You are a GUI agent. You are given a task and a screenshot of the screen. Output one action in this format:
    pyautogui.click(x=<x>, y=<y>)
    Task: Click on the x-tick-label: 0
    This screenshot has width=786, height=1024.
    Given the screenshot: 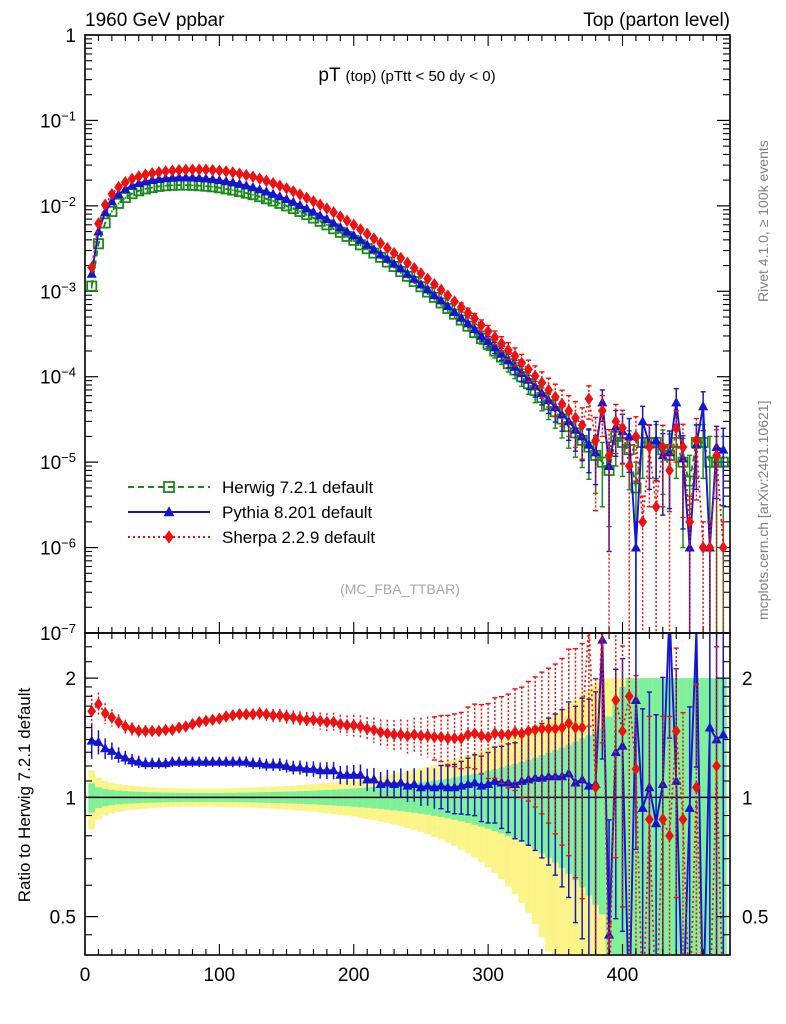 What is the action you would take?
    pyautogui.click(x=85, y=975)
    